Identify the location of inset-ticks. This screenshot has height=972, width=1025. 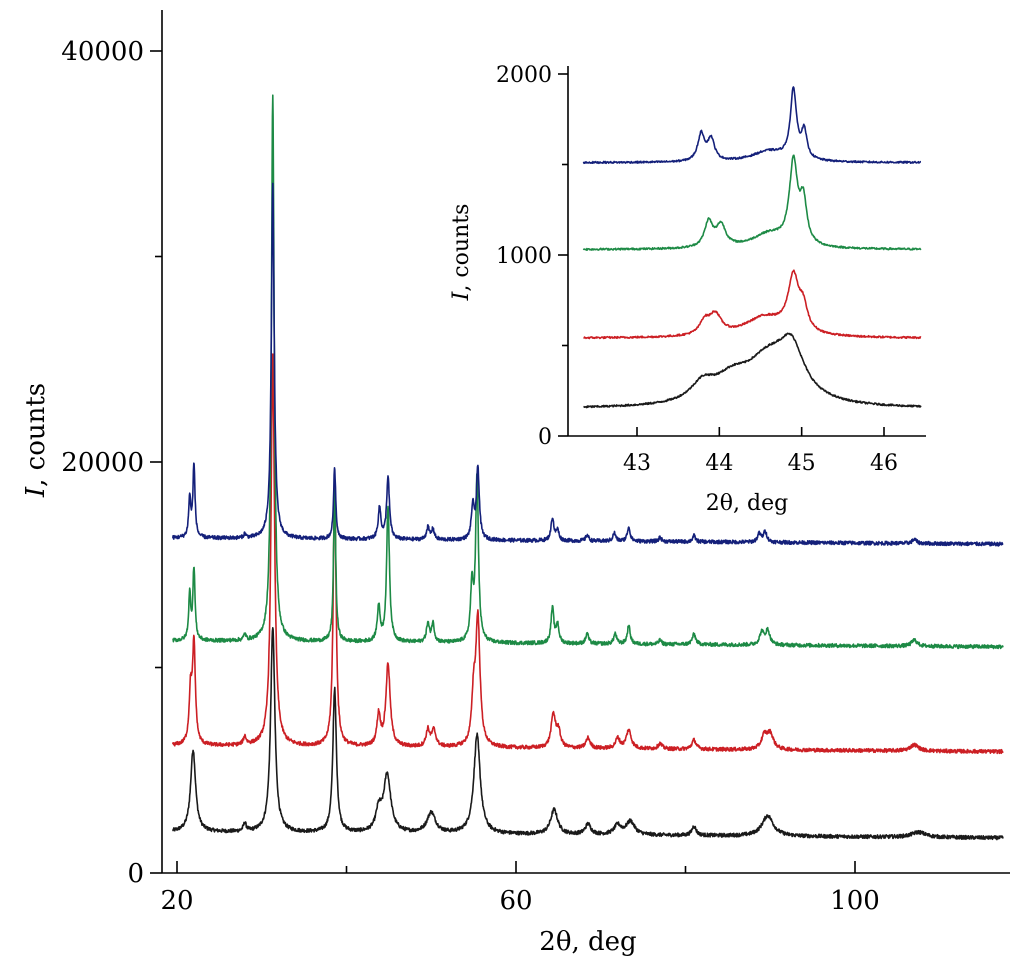
(721, 255).